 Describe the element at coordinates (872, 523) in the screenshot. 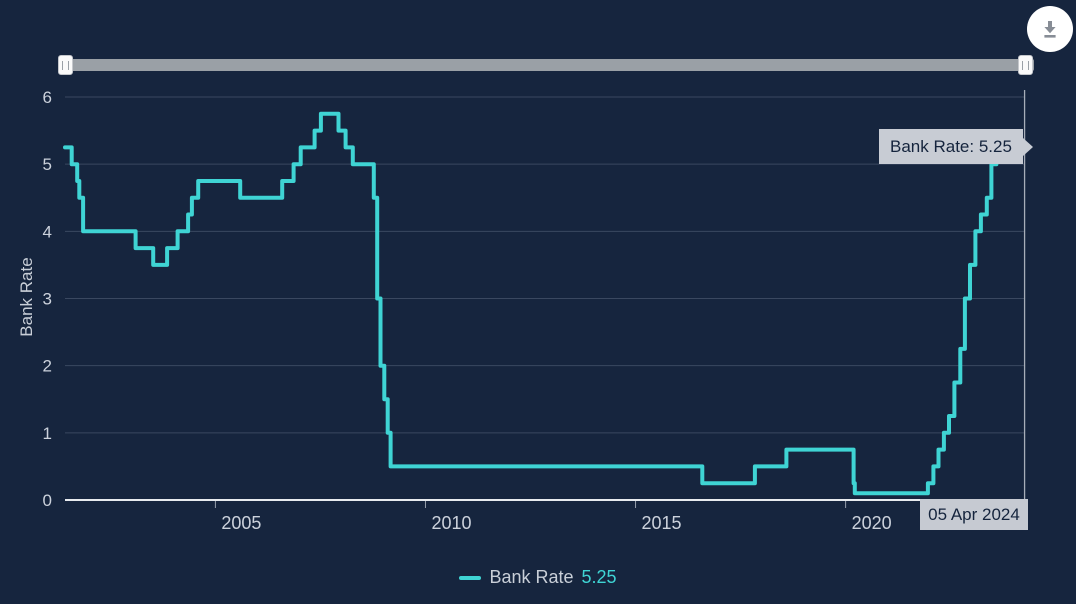

I see `x-tick-label: 2020` at that location.